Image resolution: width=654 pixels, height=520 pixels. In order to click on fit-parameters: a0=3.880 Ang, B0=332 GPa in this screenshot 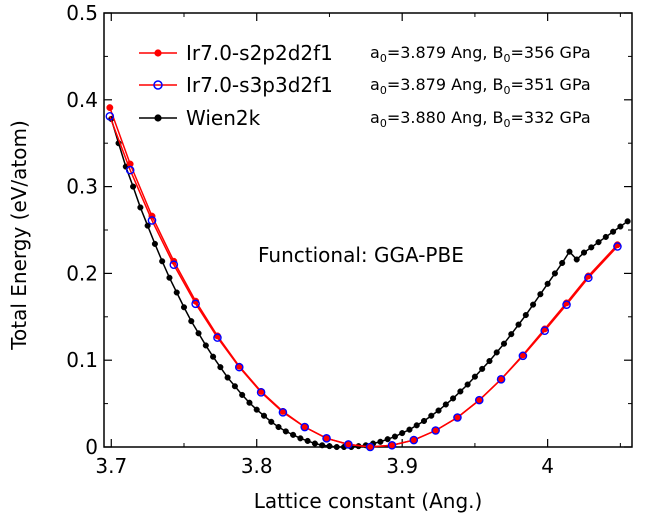, I will do `click(480, 119)`.